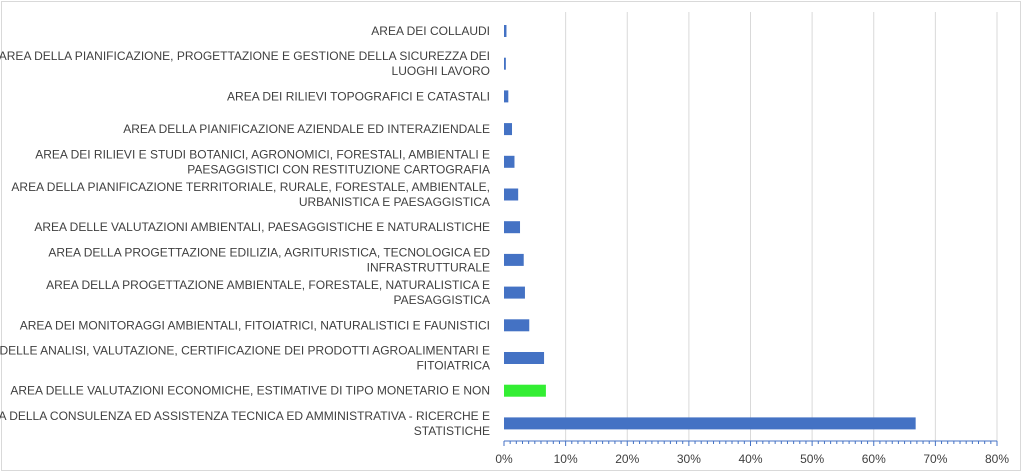  What do you see at coordinates (452, 431) in the screenshot?
I see `category-label: STATISTICHE` at bounding box center [452, 431].